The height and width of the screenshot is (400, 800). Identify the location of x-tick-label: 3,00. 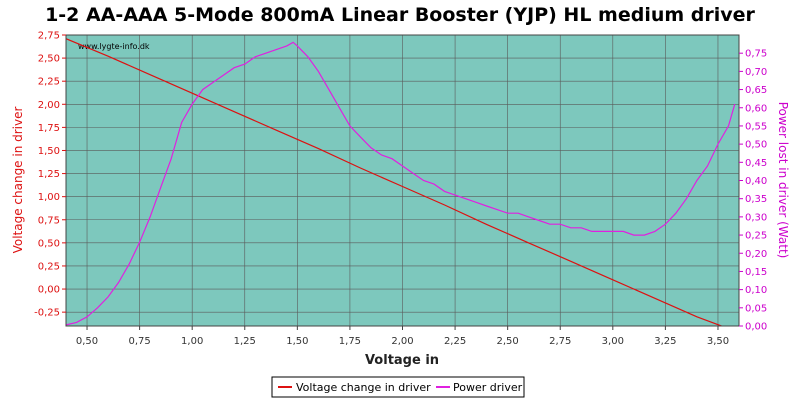
(613, 341).